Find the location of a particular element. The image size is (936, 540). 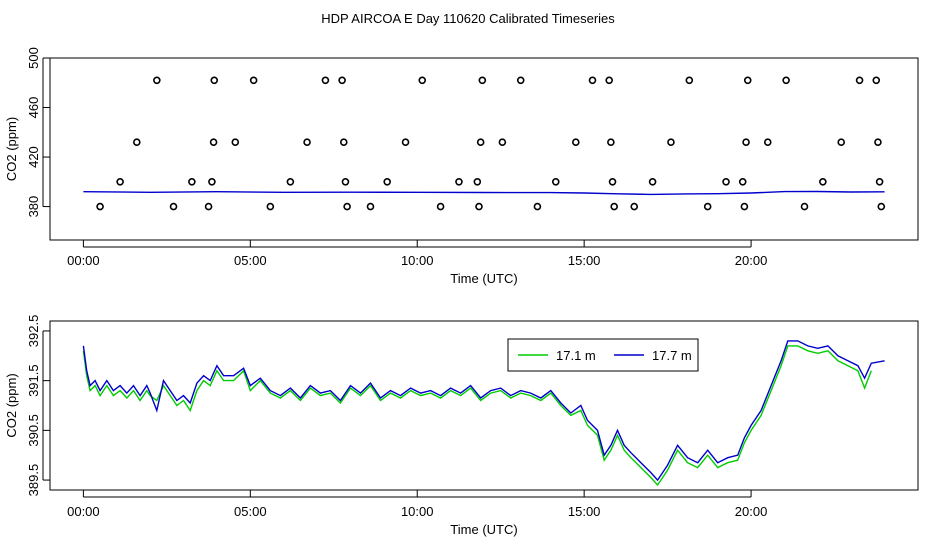

y-tick-label: 500 is located at coordinates (33, 58).